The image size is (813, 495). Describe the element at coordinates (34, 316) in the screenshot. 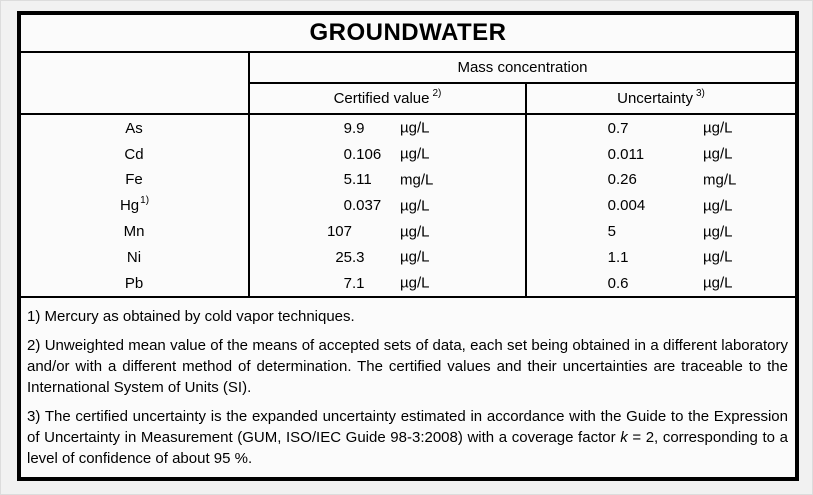

I see `footnote-1-marker: 1)` at that location.